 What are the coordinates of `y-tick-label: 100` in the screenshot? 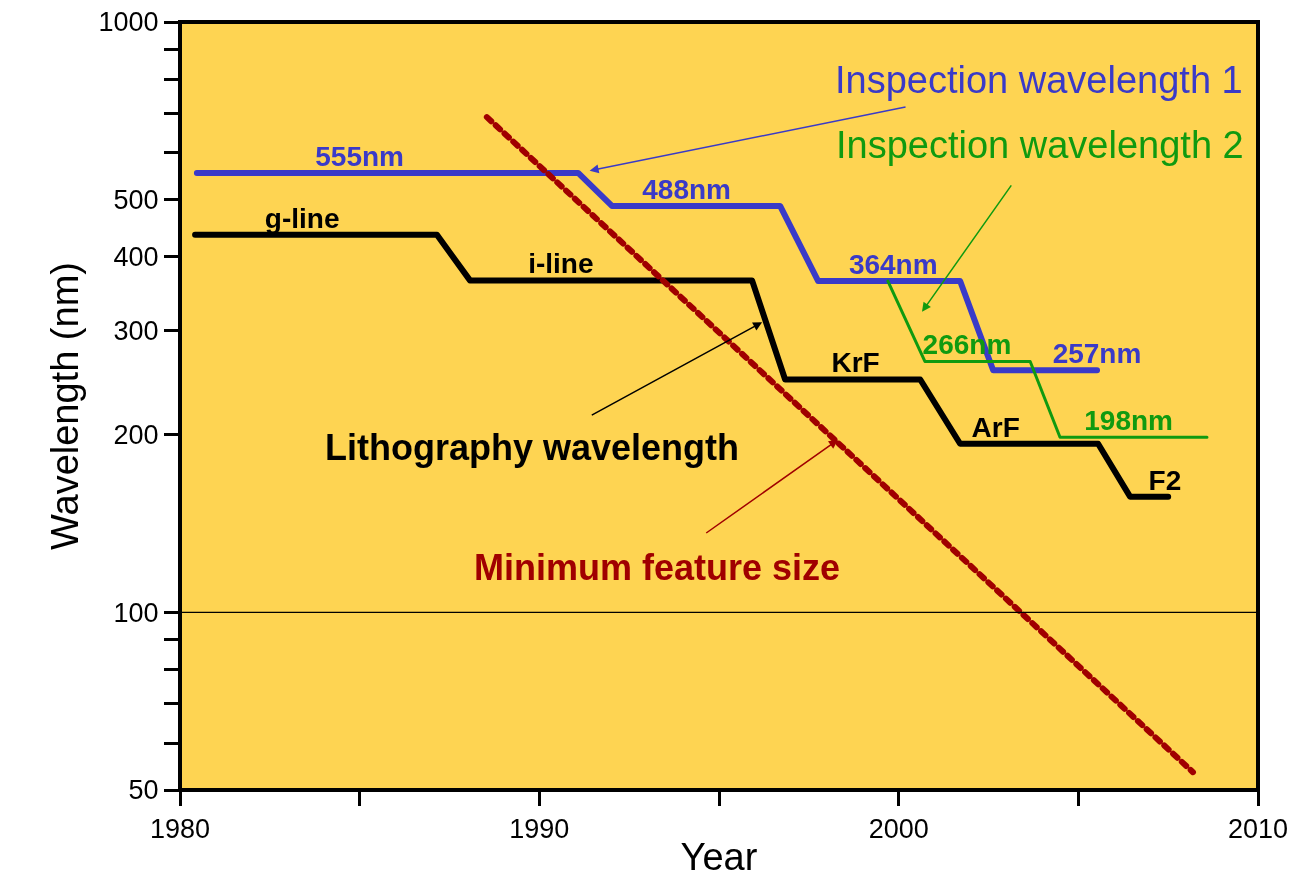 It's located at (136, 612).